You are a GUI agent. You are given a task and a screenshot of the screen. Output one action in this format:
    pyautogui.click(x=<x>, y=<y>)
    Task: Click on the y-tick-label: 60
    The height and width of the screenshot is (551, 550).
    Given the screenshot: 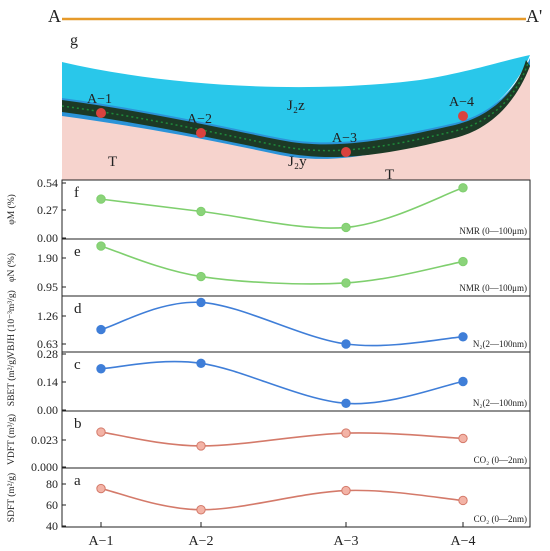 What is the action you would take?
    pyautogui.click(x=52, y=505)
    